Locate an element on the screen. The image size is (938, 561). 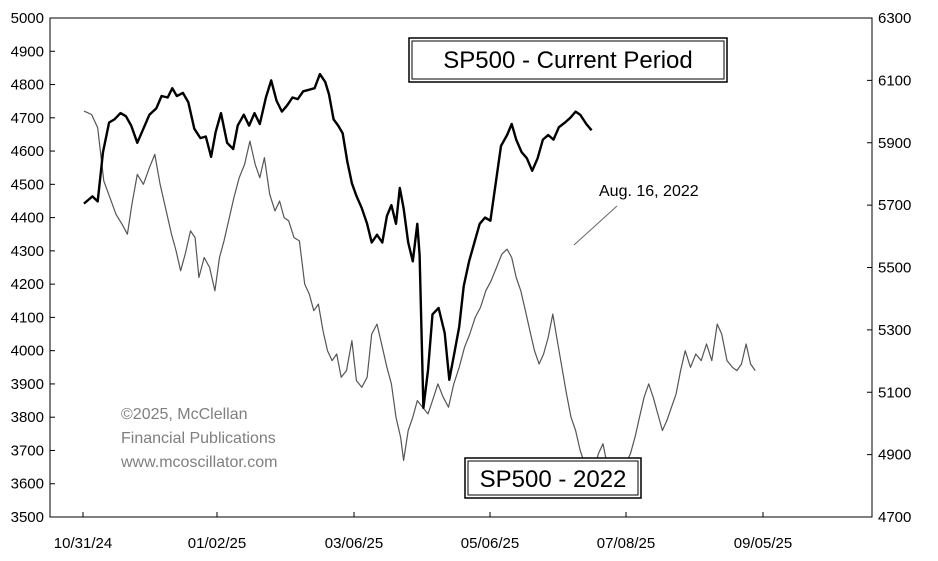
right-tick-label: 6100 is located at coordinates (894, 80).